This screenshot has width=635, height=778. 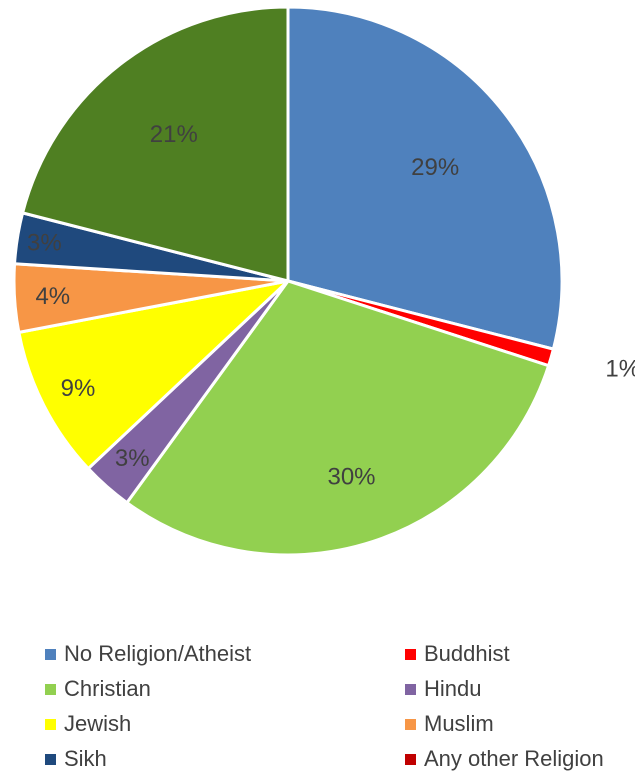 I want to click on data-label-muslim: 4%, so click(x=52, y=296).